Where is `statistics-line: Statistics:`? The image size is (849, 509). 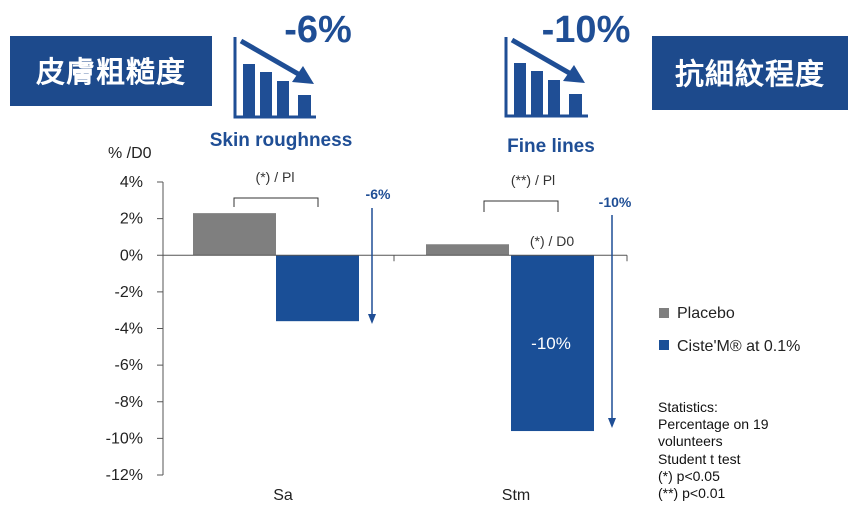 statistics-line: Statistics: is located at coordinates (688, 407).